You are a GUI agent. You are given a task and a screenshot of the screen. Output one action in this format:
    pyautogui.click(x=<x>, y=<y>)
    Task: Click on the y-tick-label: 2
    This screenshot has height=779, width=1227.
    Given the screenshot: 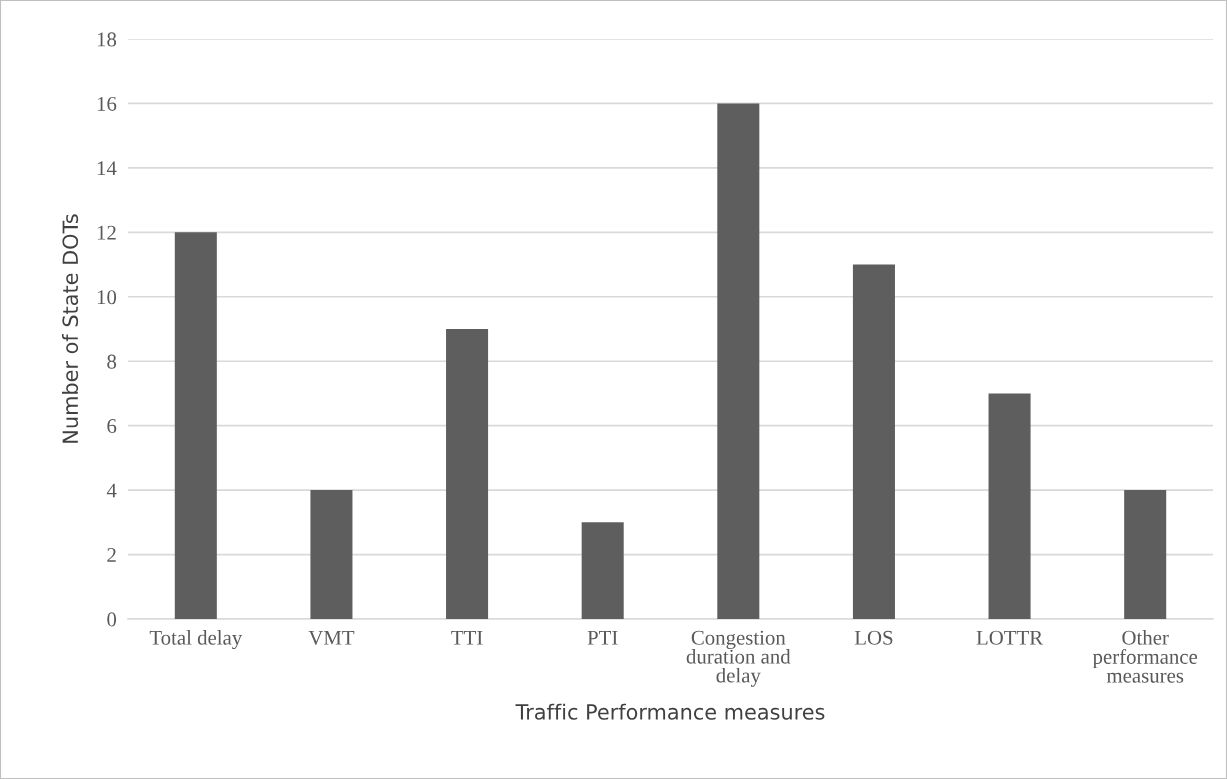 What is the action you would take?
    pyautogui.click(x=111, y=554)
    